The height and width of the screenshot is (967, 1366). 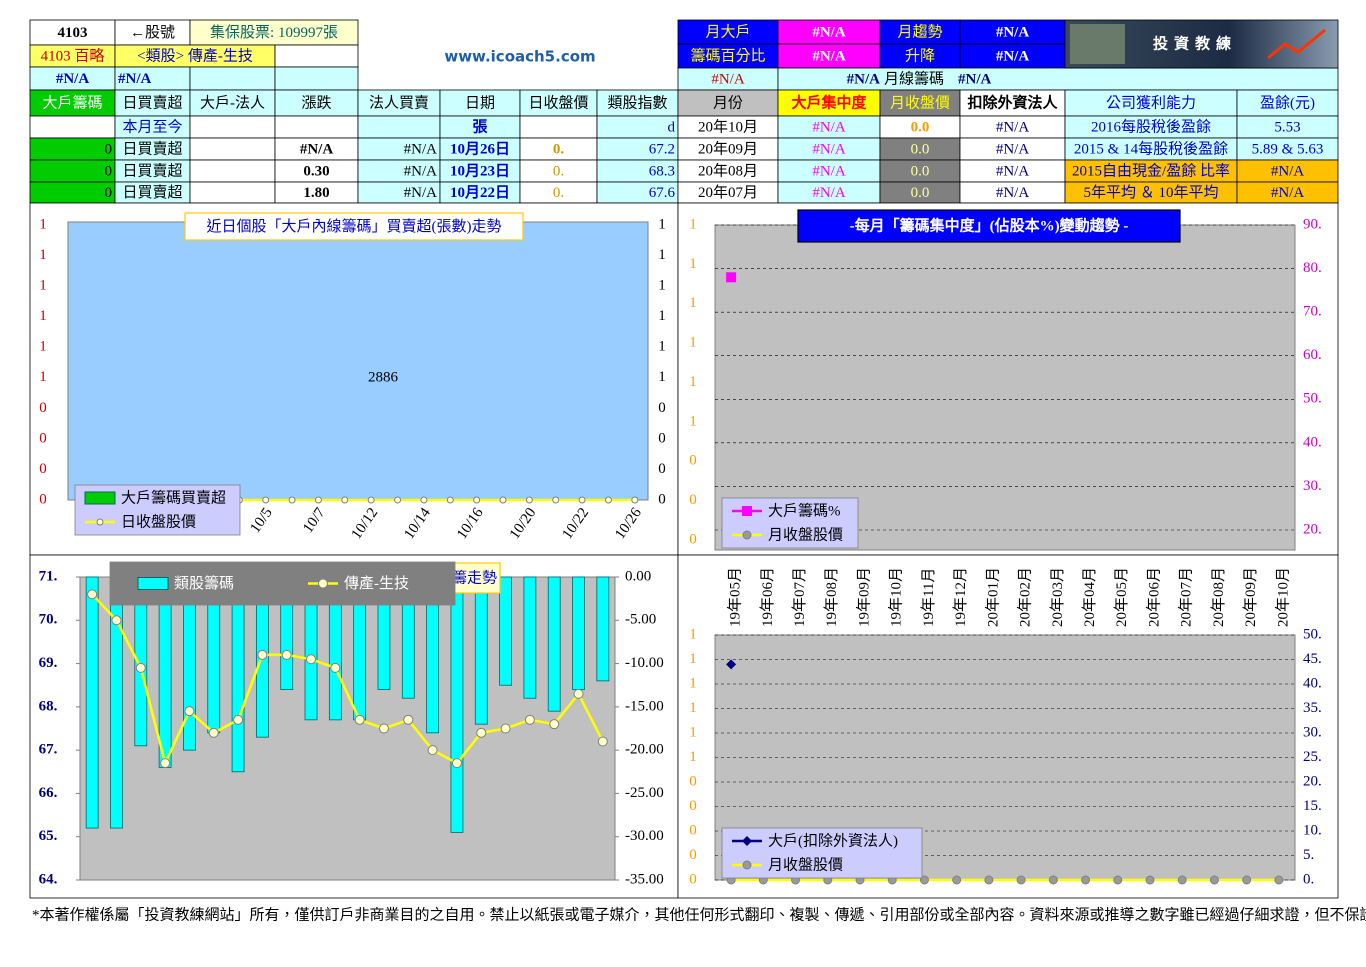 What do you see at coordinates (1097, 44) in the screenshot?
I see `logo-picture` at bounding box center [1097, 44].